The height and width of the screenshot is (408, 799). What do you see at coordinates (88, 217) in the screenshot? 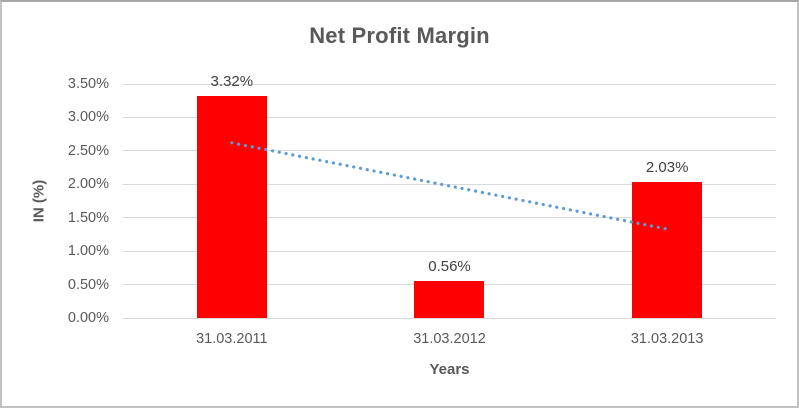
I see `y-tick-label: 1.50%` at bounding box center [88, 217].